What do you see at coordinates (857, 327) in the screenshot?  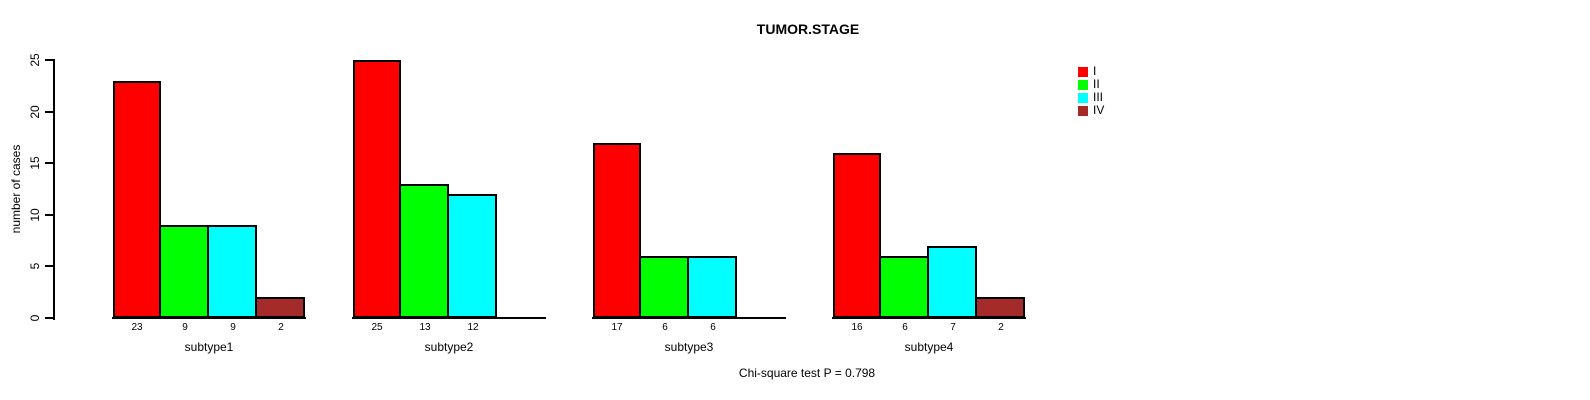 I see `bar-value-label: 16` at bounding box center [857, 327].